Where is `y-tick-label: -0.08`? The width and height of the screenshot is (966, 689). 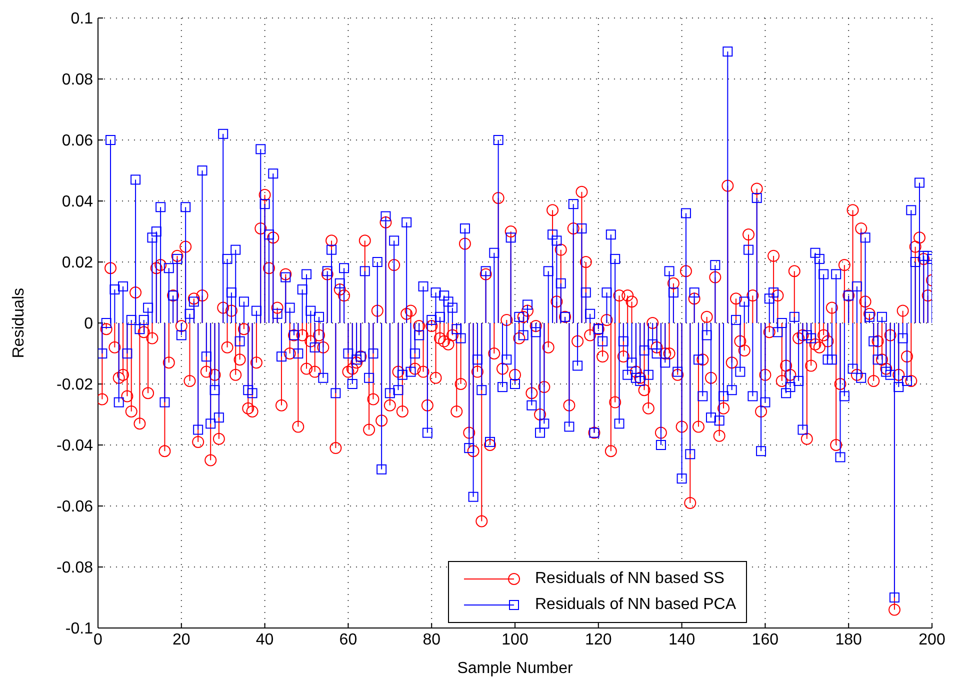
y-tick-label: -0.08 is located at coordinates (75, 568).